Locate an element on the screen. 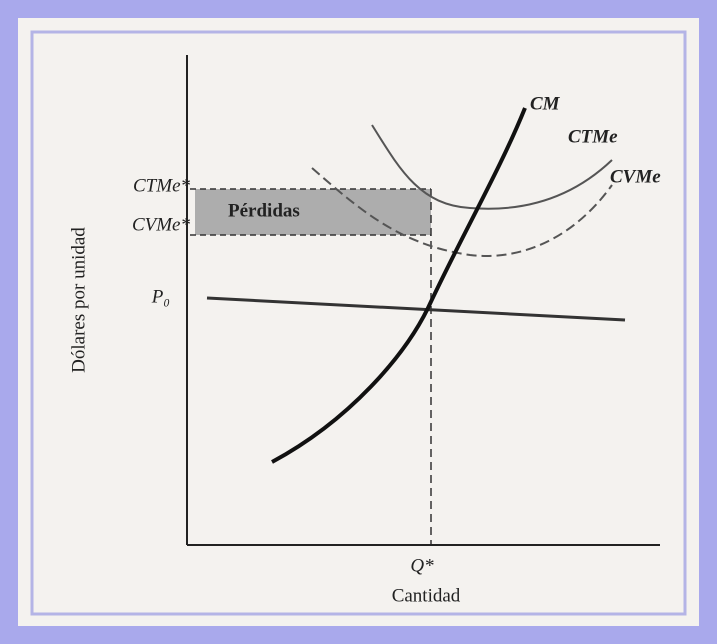  ctme-star-label: CTMe* is located at coordinates (162, 185).